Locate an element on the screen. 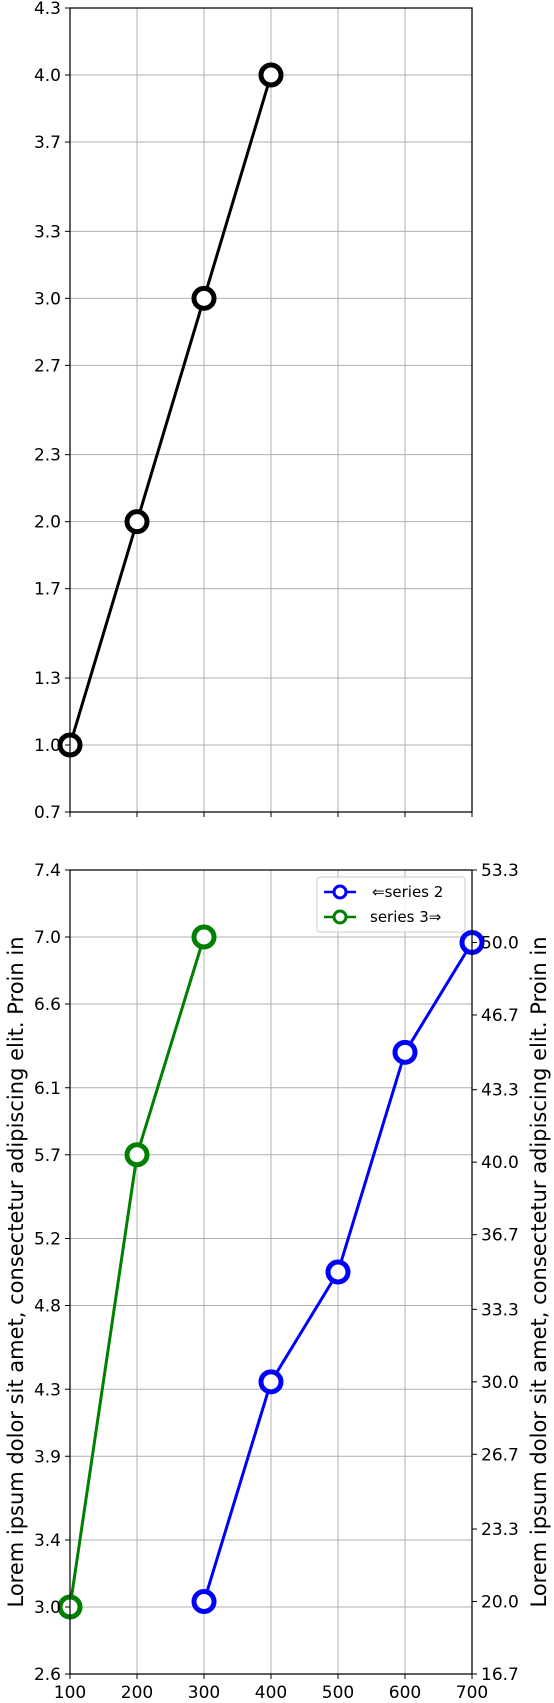 Image resolution: width=554 pixels, height=1703 pixels. top-x-ticks is located at coordinates (271, 814).